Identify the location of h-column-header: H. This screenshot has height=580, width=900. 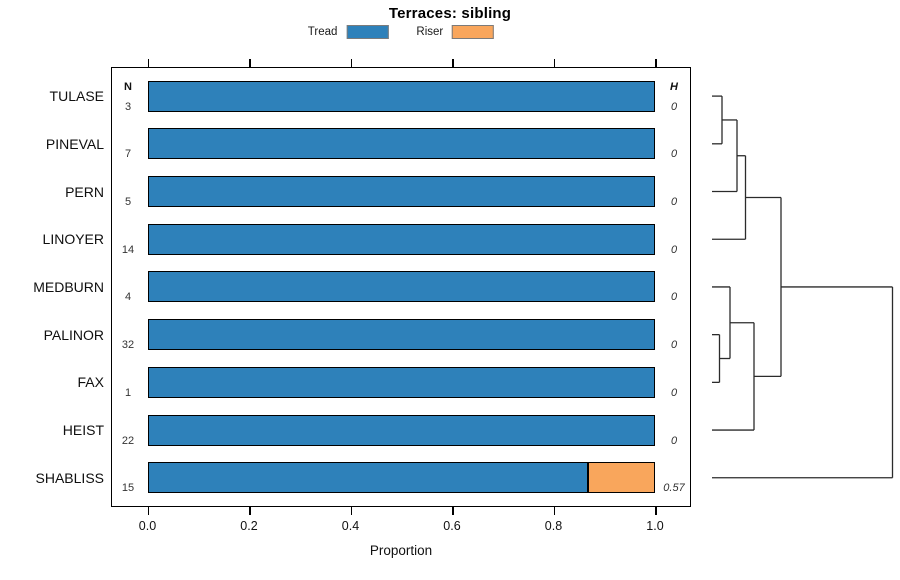
(674, 87).